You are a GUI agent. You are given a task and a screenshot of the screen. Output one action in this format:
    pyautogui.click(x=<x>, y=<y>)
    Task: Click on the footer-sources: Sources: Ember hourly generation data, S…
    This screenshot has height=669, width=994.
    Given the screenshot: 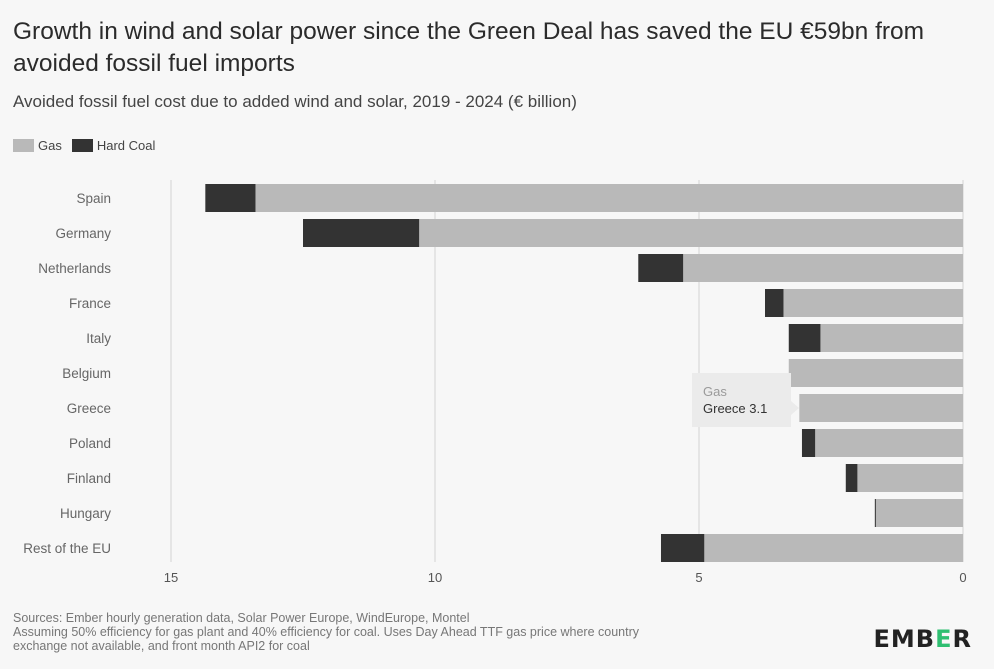 What is the action you would take?
    pyautogui.click(x=241, y=618)
    